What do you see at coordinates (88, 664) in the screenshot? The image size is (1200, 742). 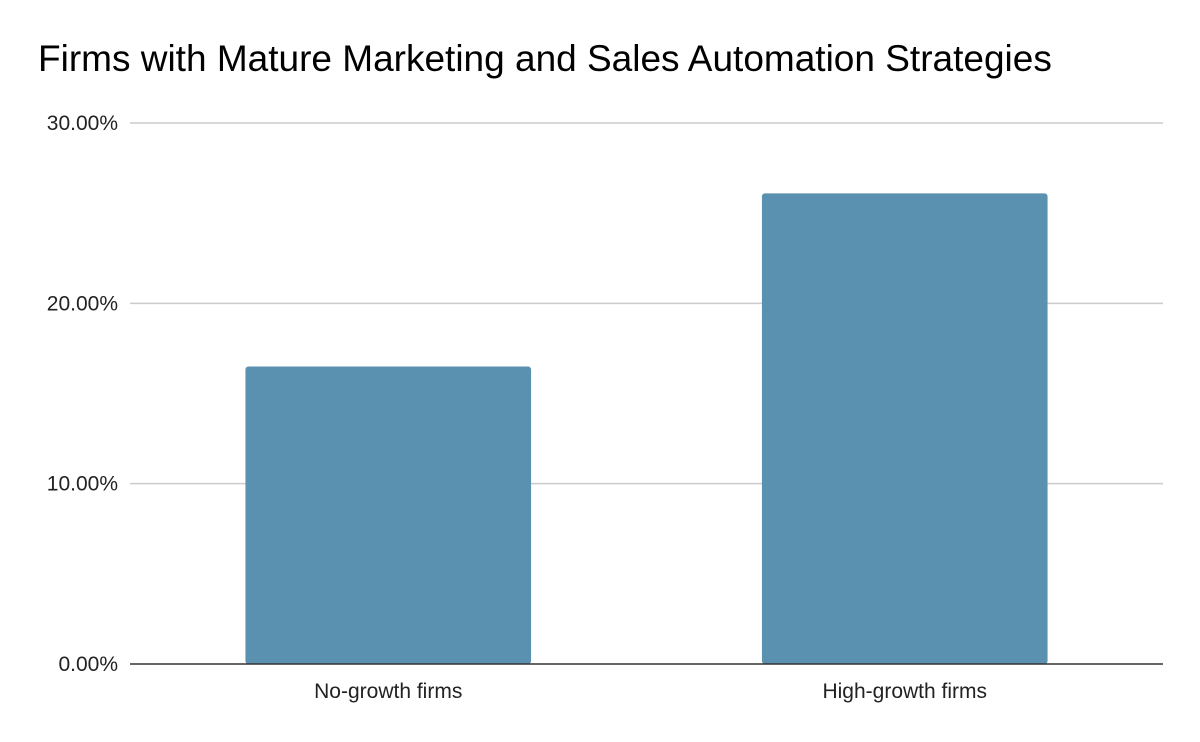 I see `y-tick-label: 0.00%` at bounding box center [88, 664].